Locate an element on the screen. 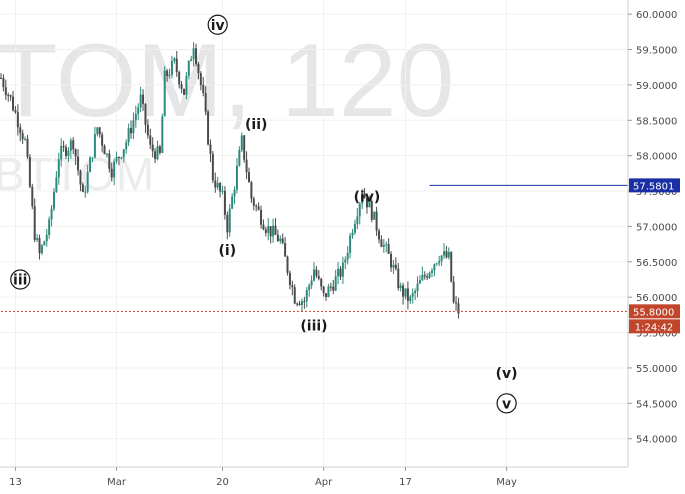 The image size is (685, 494). price-tick-label: 59.5000 is located at coordinates (656, 51).